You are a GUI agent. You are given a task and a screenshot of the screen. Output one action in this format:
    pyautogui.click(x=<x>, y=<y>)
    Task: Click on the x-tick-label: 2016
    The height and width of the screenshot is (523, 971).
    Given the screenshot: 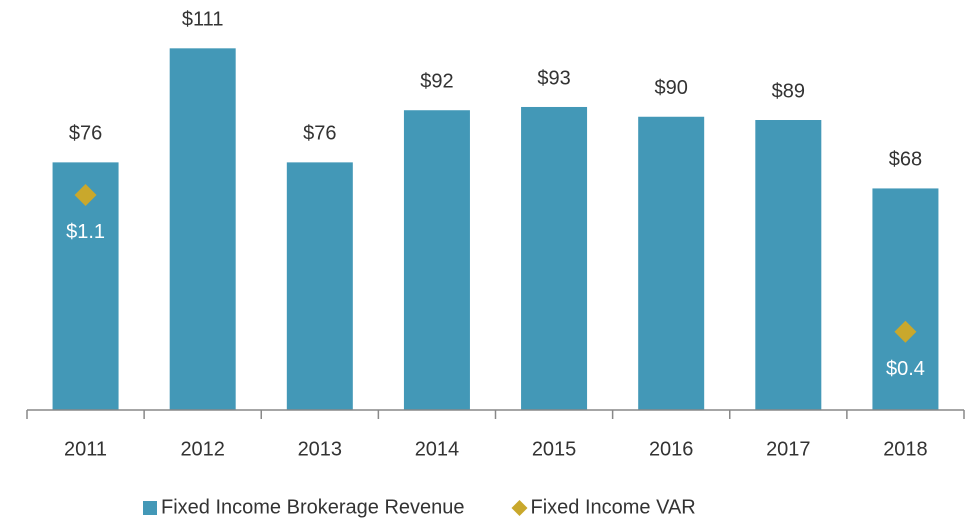 What is the action you would take?
    pyautogui.click(x=671, y=449)
    